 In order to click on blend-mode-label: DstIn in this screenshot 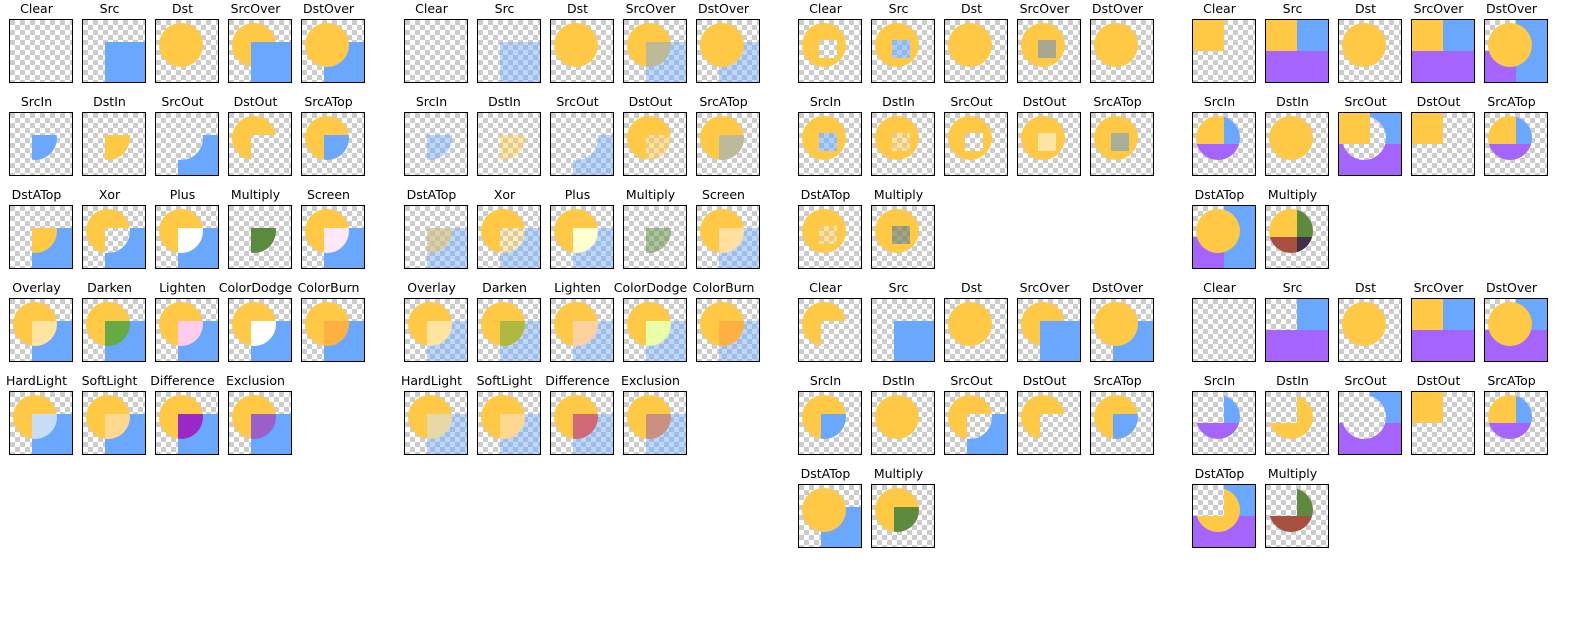, I will do `click(504, 101)`.